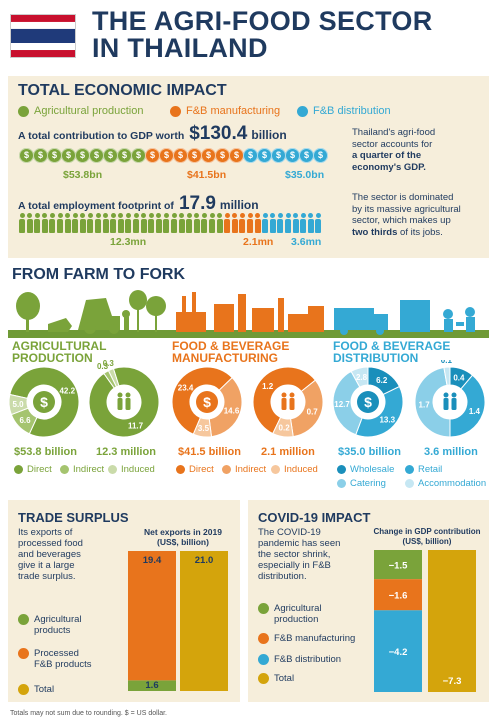 This screenshot has height=723, width=497. Describe the element at coordinates (50, 625) in the screenshot. I see `trade-legend-agricultural: Agricultural products` at that location.